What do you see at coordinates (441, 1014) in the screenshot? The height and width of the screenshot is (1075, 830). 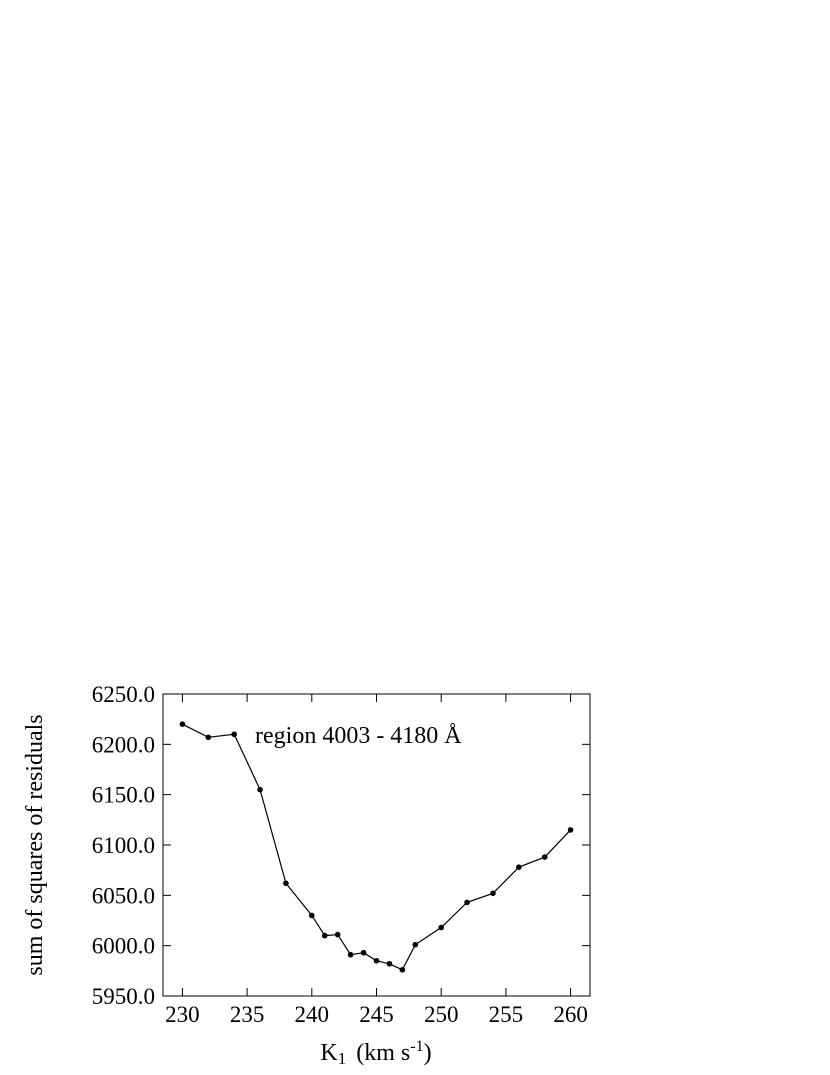 I see `x-tick-label: 250` at bounding box center [441, 1014].